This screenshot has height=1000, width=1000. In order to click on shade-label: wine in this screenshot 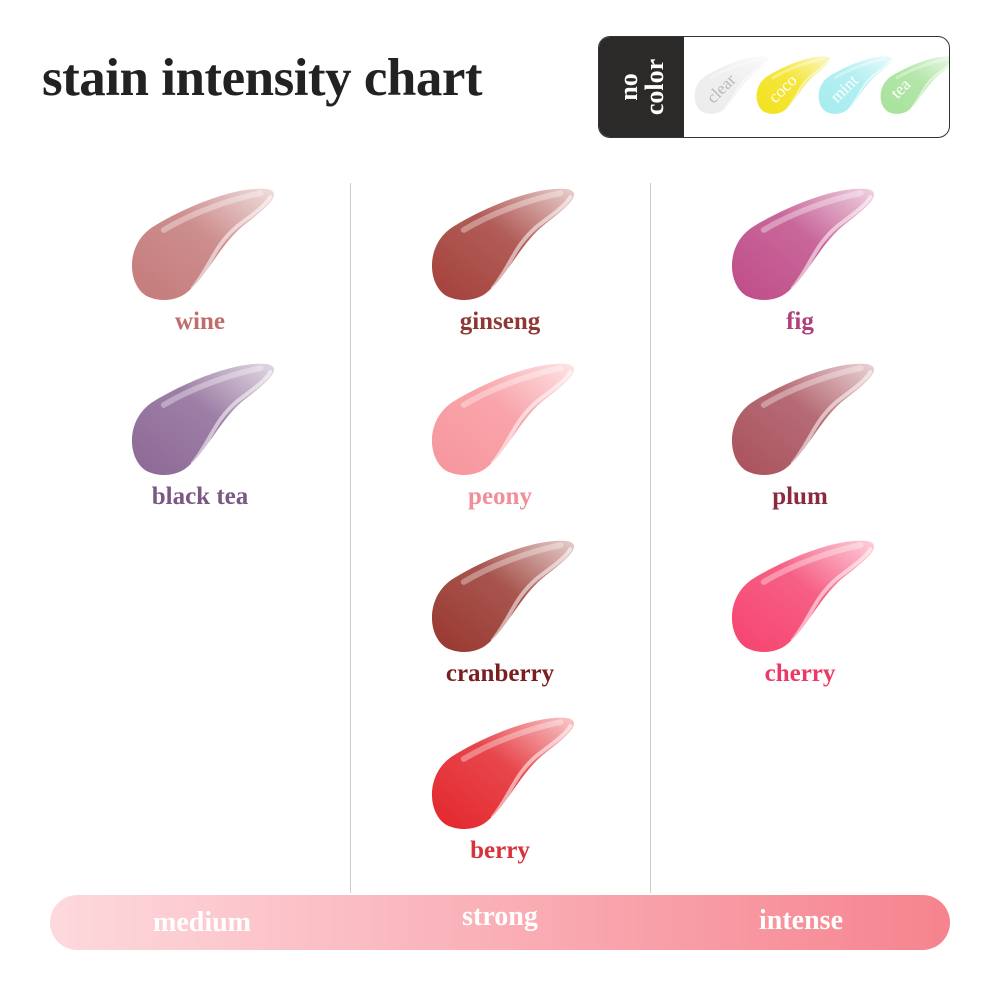, I will do `click(200, 321)`.